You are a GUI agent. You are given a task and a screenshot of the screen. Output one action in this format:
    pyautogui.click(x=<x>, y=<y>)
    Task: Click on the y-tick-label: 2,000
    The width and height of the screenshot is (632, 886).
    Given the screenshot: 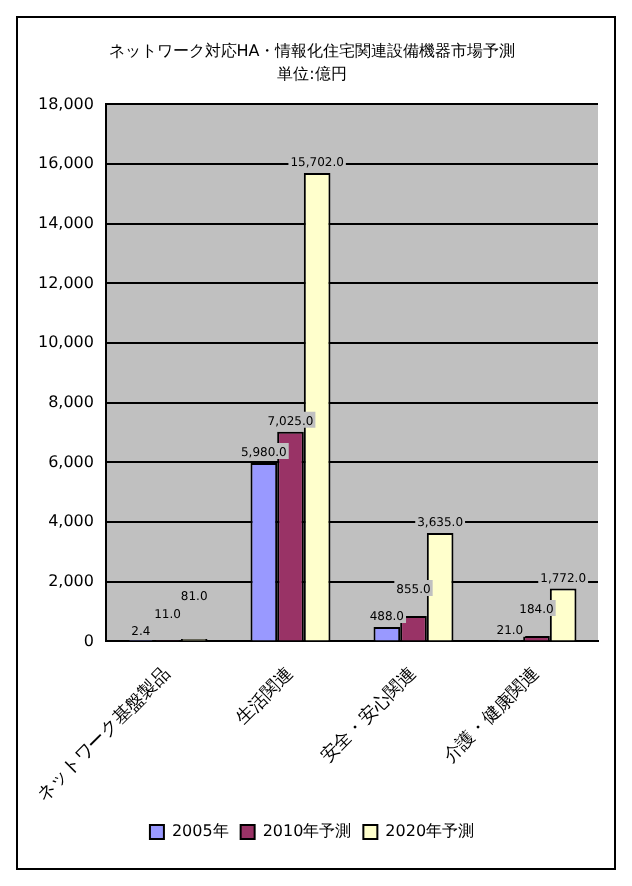 What is the action you would take?
    pyautogui.click(x=71, y=580)
    